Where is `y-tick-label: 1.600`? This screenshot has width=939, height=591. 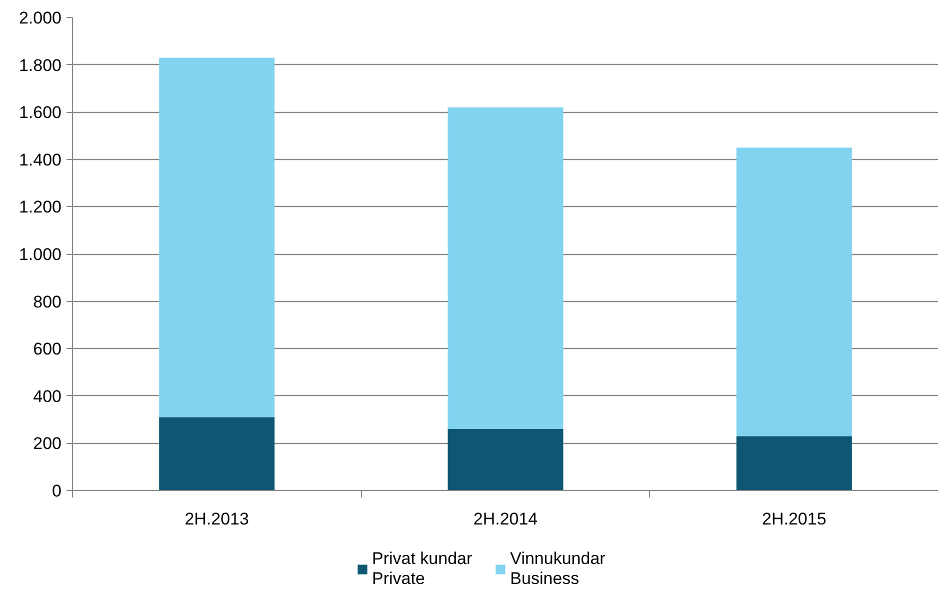
y-tick-label: 1.600 is located at coordinates (40, 112).